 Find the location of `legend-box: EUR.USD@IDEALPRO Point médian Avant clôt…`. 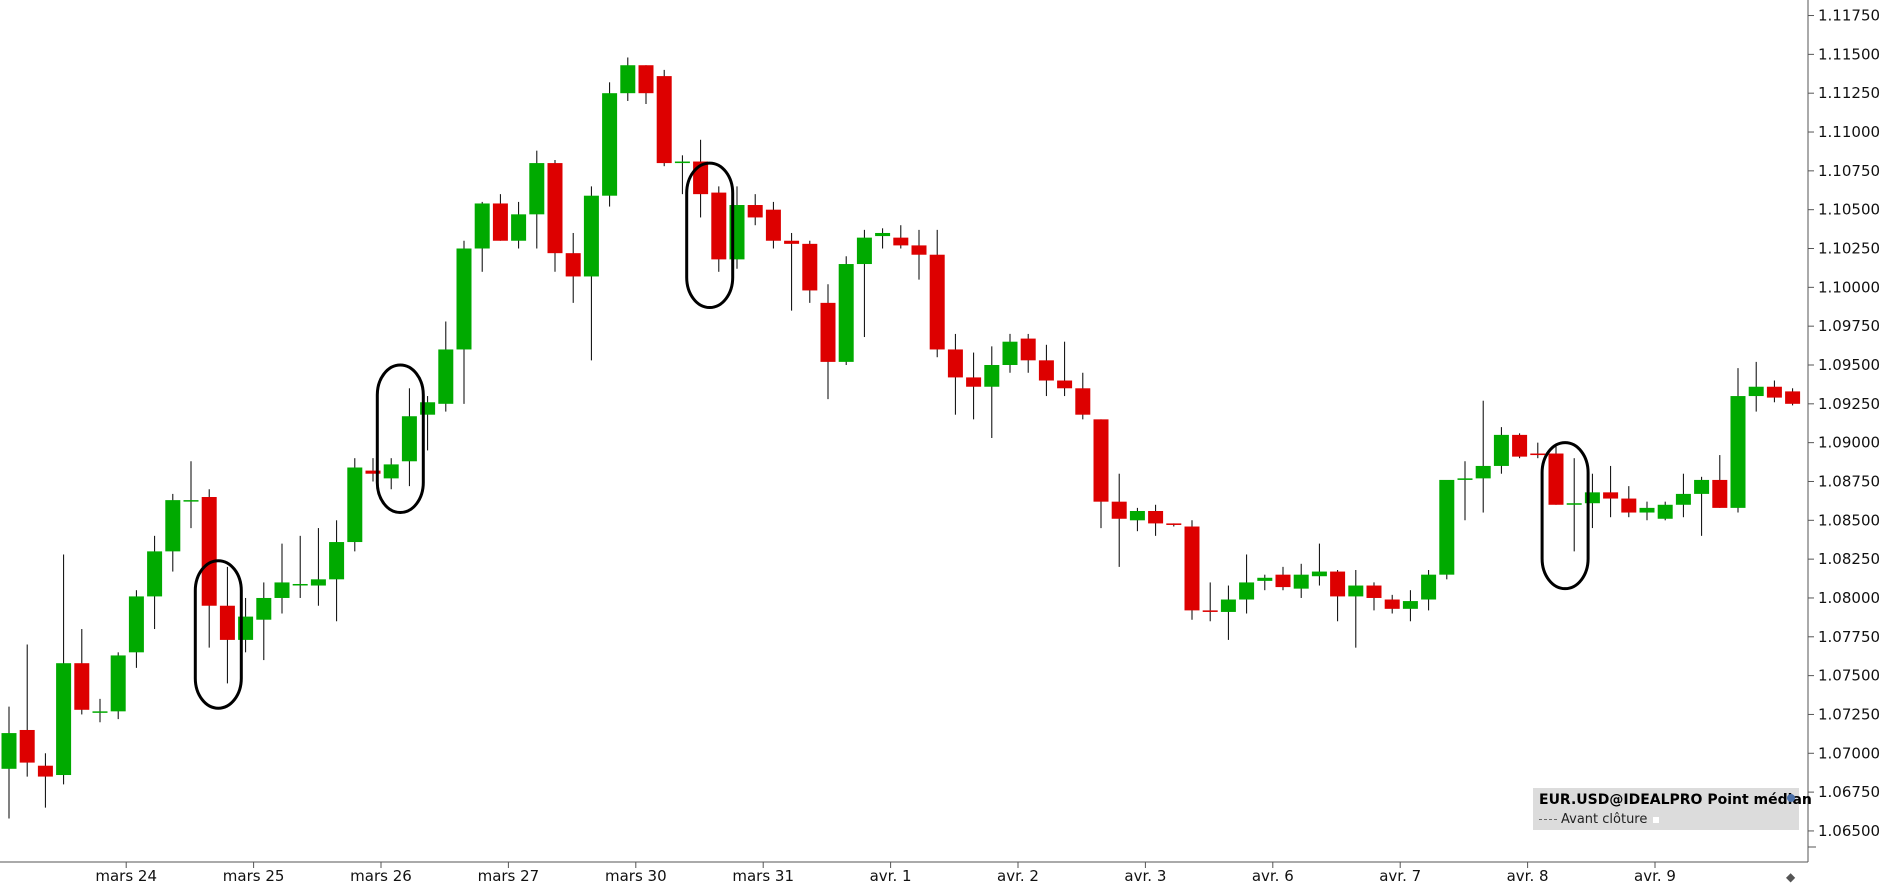

legend-box: EUR.USD@IDEALPRO Point médian Avant clôt… is located at coordinates (1672, 809).